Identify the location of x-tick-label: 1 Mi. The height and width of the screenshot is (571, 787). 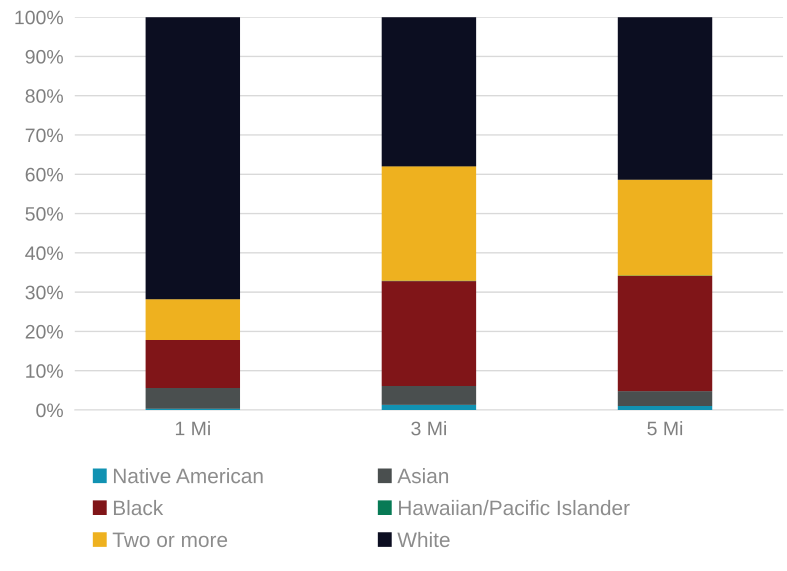
(193, 428).